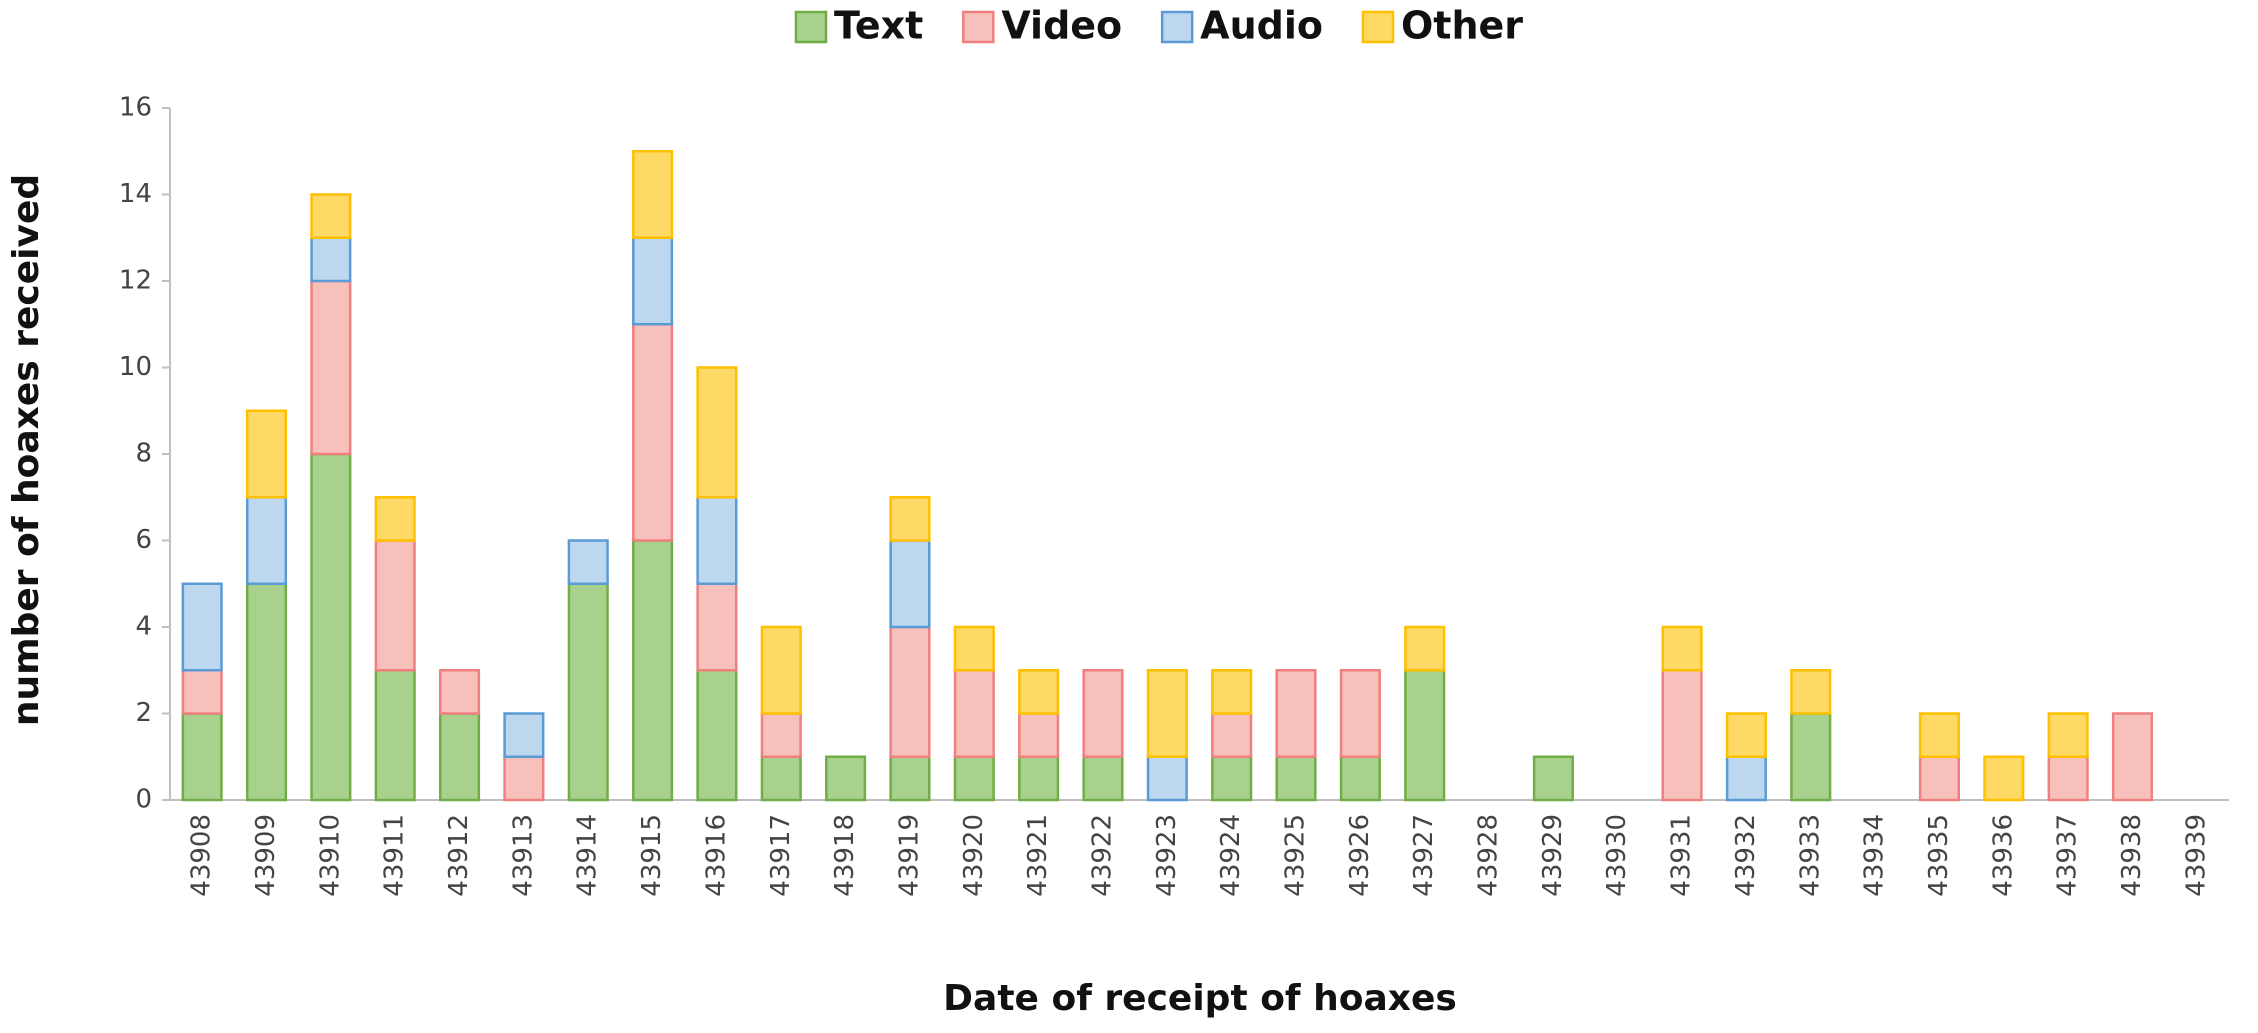  What do you see at coordinates (974, 855) in the screenshot?
I see `x-tick-label: 43920` at bounding box center [974, 855].